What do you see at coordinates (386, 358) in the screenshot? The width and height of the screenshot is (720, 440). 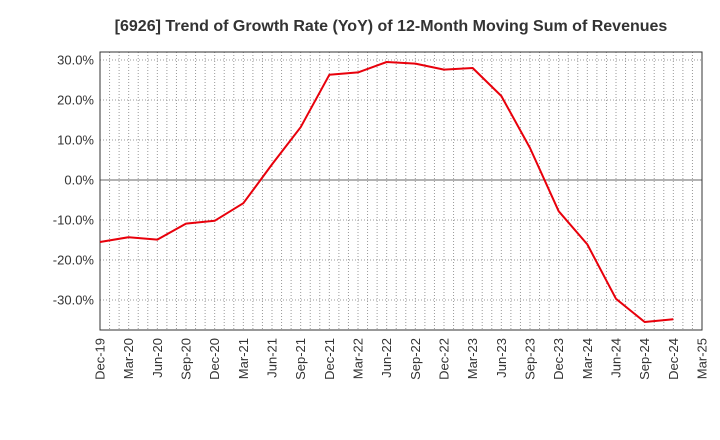 I see `x-tick-label: Jun-22` at bounding box center [386, 358].